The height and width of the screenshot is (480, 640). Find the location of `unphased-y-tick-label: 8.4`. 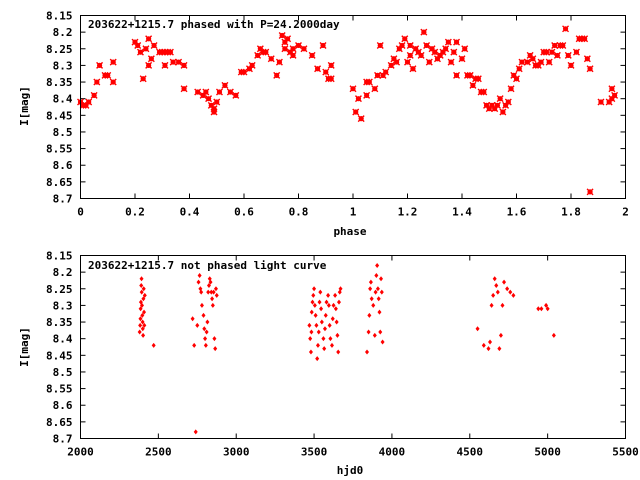

unphased-y-tick-label: 8.4 is located at coordinates (63, 339).